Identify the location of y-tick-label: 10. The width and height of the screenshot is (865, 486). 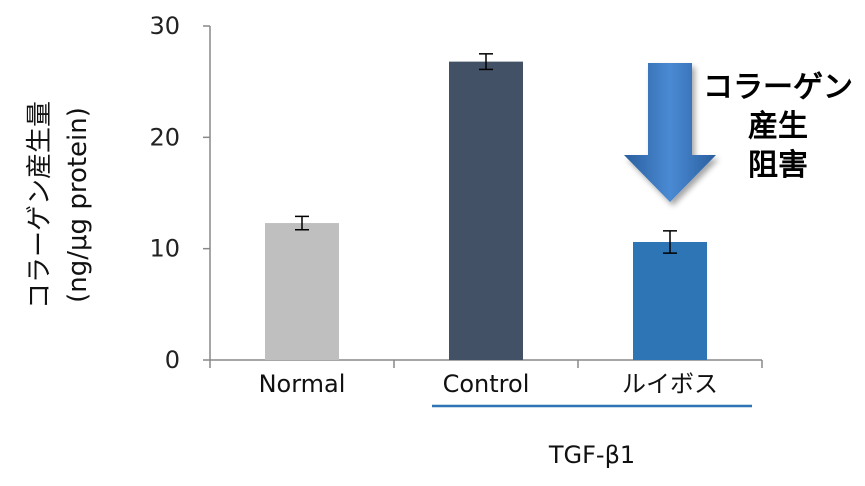
(164, 249).